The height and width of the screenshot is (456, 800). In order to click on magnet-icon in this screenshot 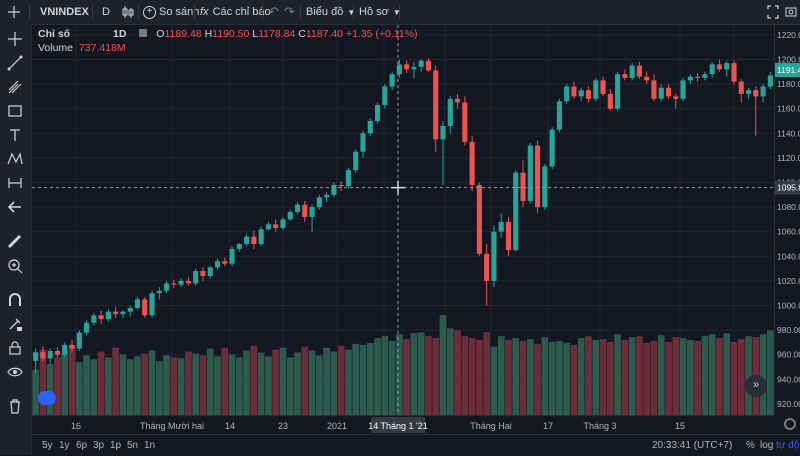, I will do `click(15, 300)`.